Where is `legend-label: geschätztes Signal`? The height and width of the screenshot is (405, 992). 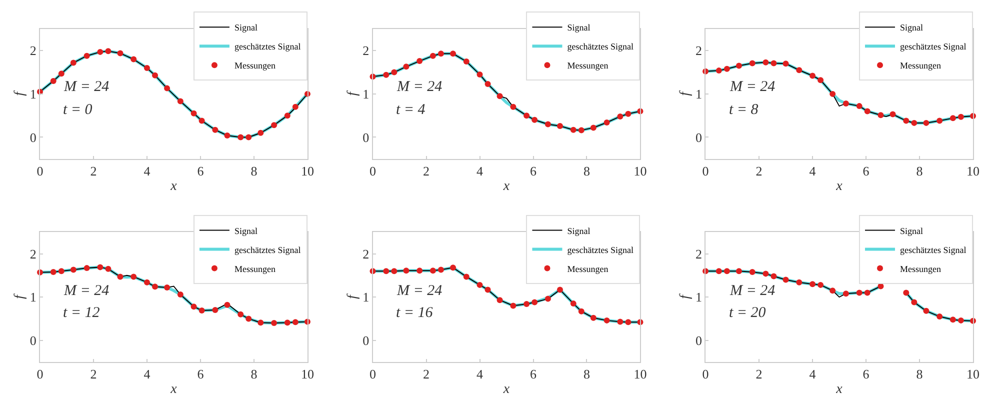 legend-label: geschätztes Signal is located at coordinates (933, 249).